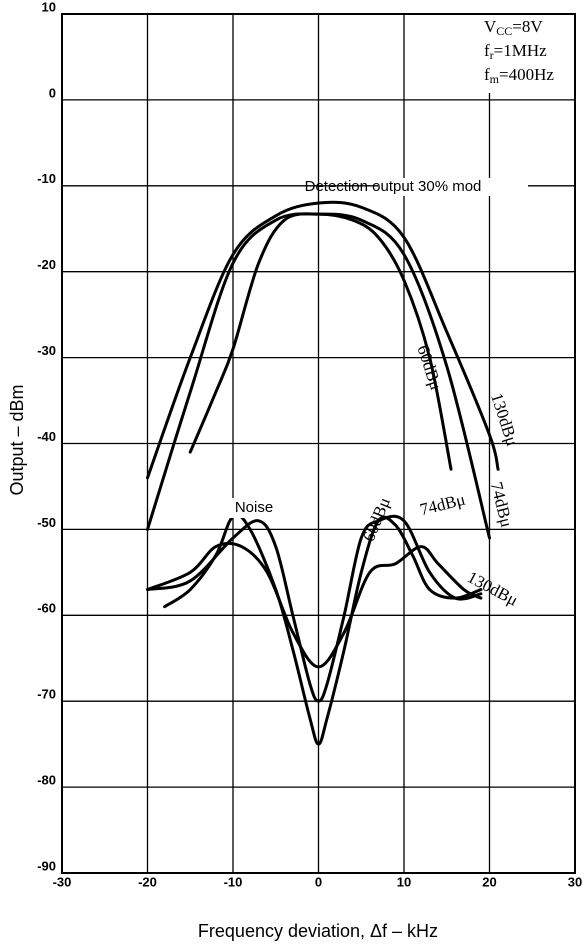  I want to click on condition-symbol: V, so click(490, 26).